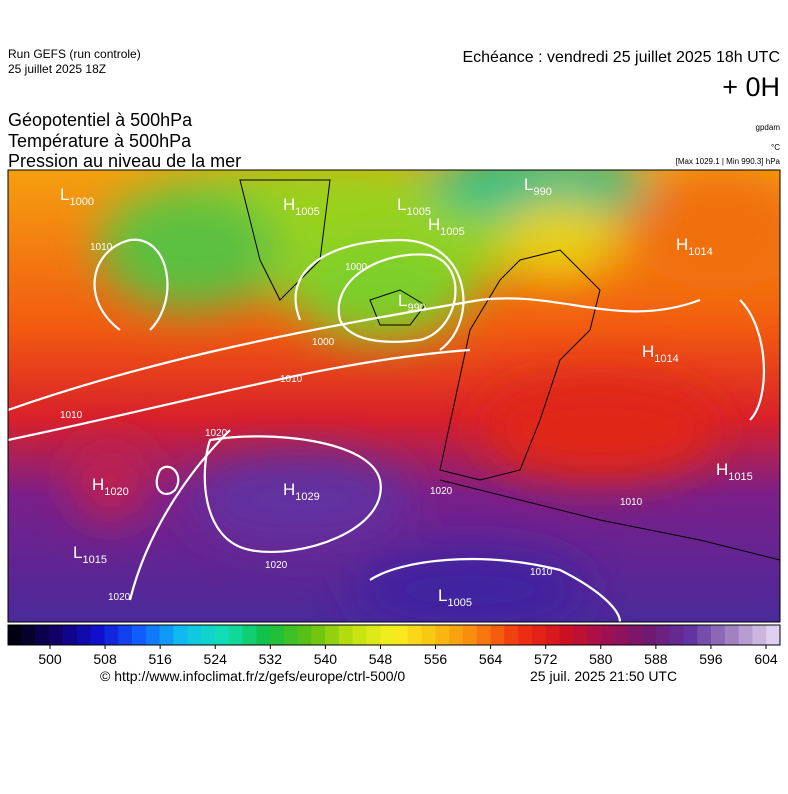 The width and height of the screenshot is (788, 794). Describe the element at coordinates (768, 127) in the screenshot. I see `unit-label: gpdam` at that location.